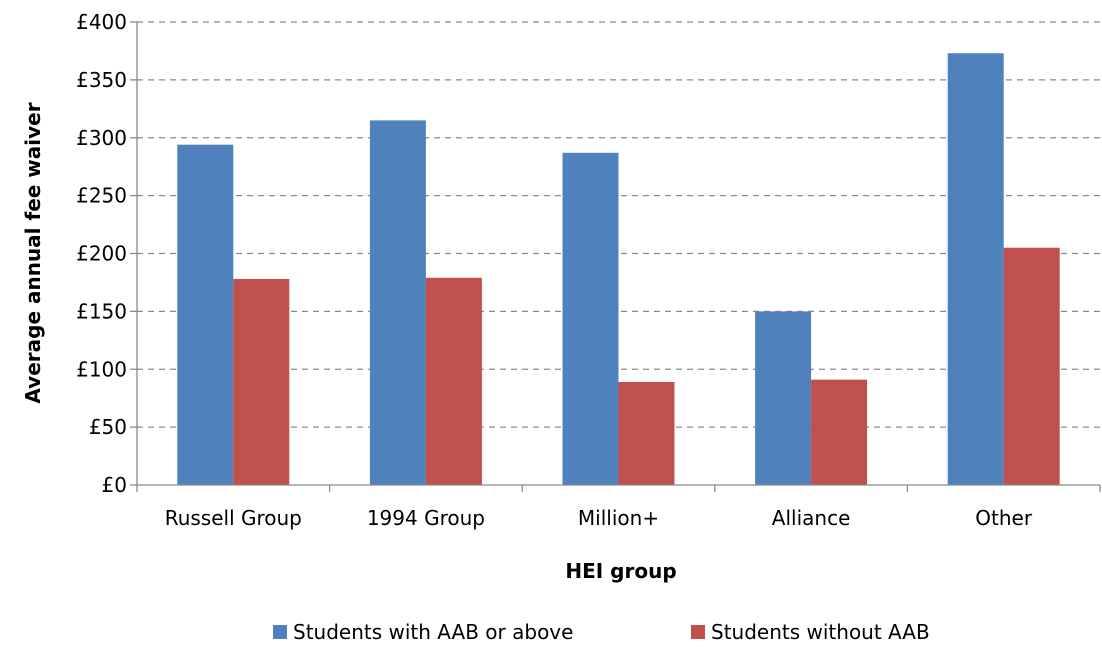  Describe the element at coordinates (114, 485) in the screenshot. I see `y-tick-label: £0` at that location.